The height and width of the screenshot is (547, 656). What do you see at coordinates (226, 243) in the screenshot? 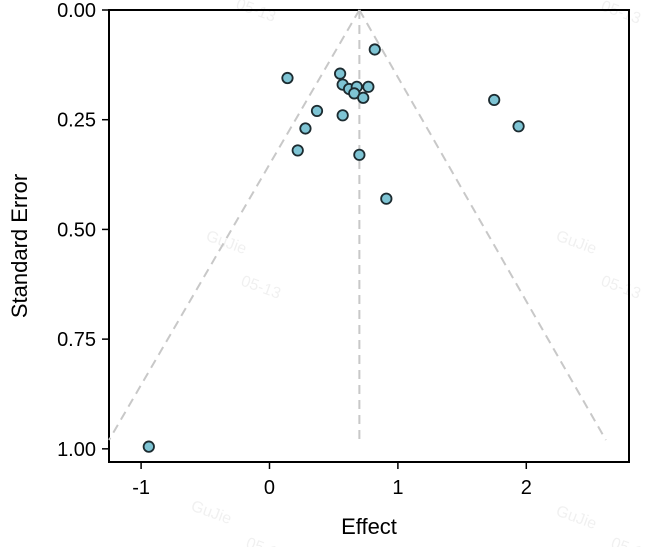
I see `watermark-name-0: GuJie` at bounding box center [226, 243].